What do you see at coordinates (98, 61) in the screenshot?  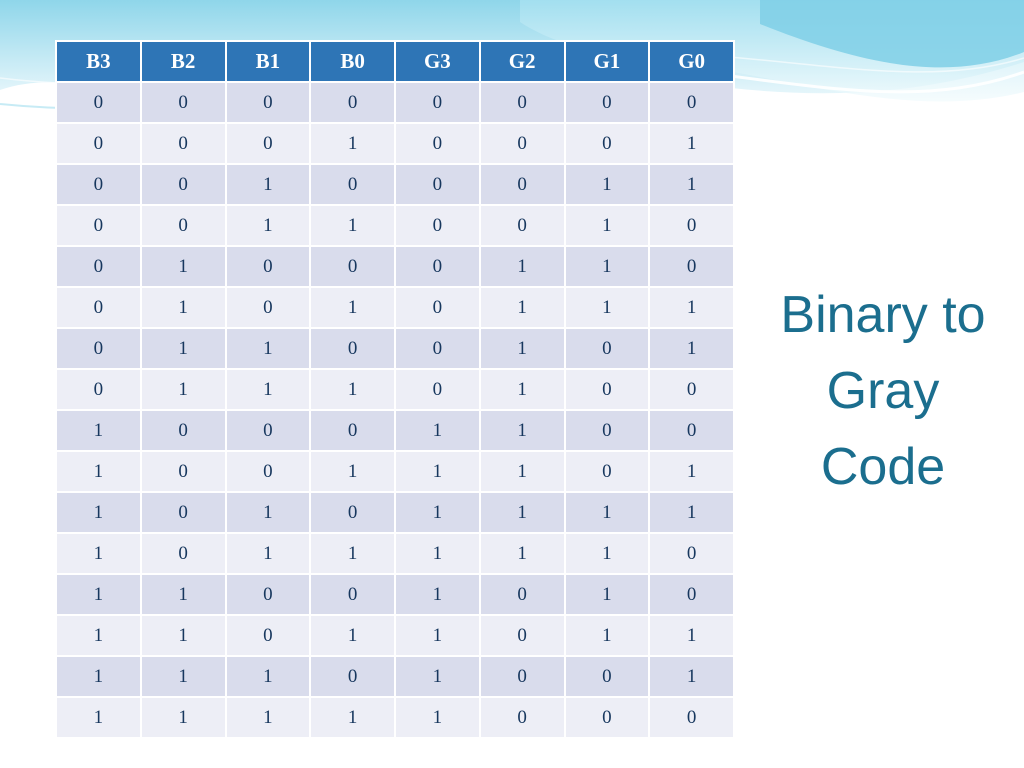 I see `table-header-cell: B3` at bounding box center [98, 61].